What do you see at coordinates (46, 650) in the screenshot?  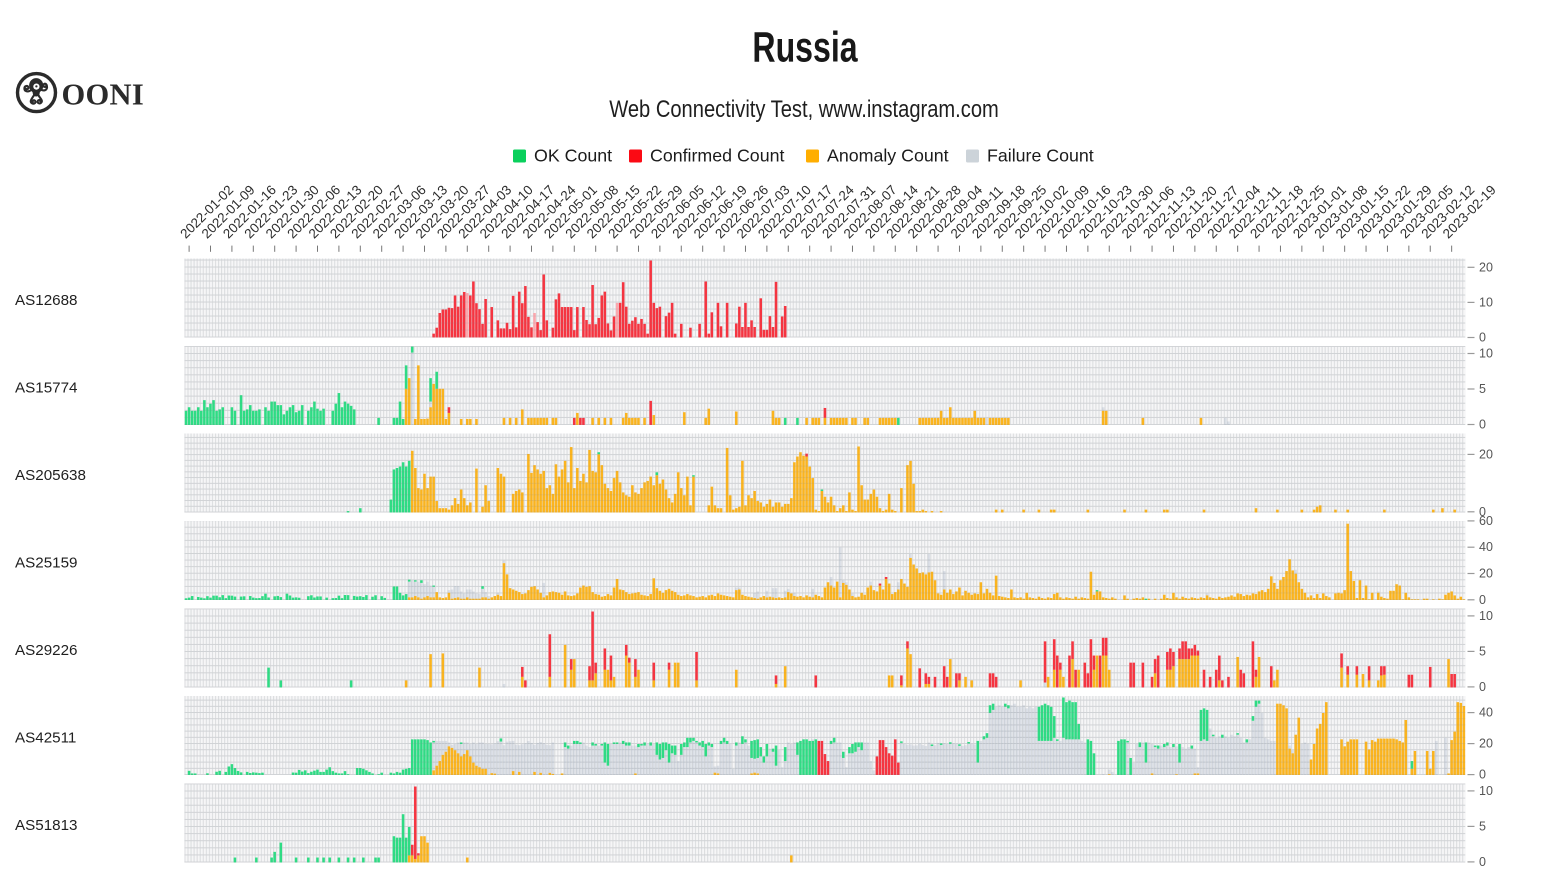 I see `svg-text: AS29226` at bounding box center [46, 650].